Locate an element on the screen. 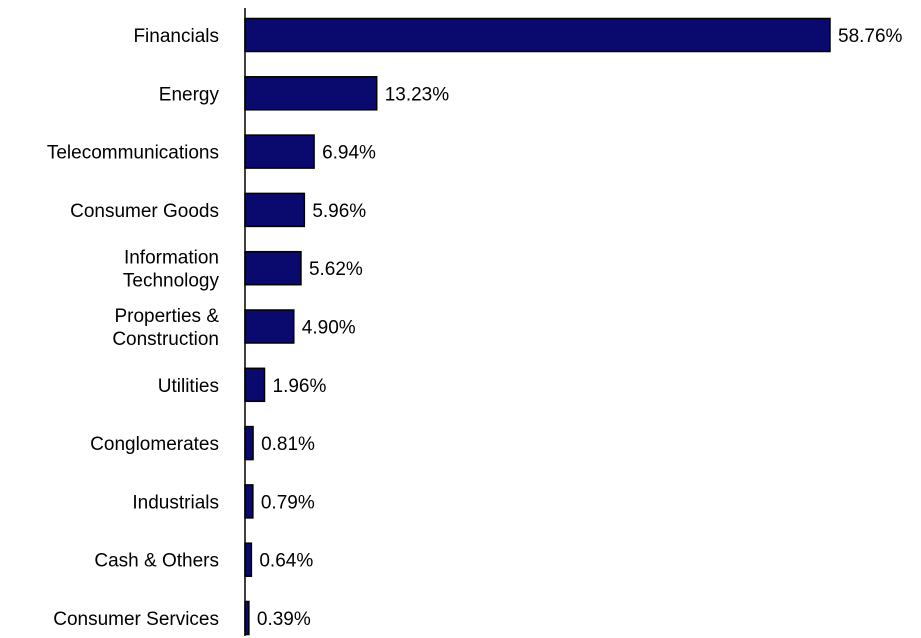 The image size is (921, 638). category-label-line: Industrials is located at coordinates (175, 502).